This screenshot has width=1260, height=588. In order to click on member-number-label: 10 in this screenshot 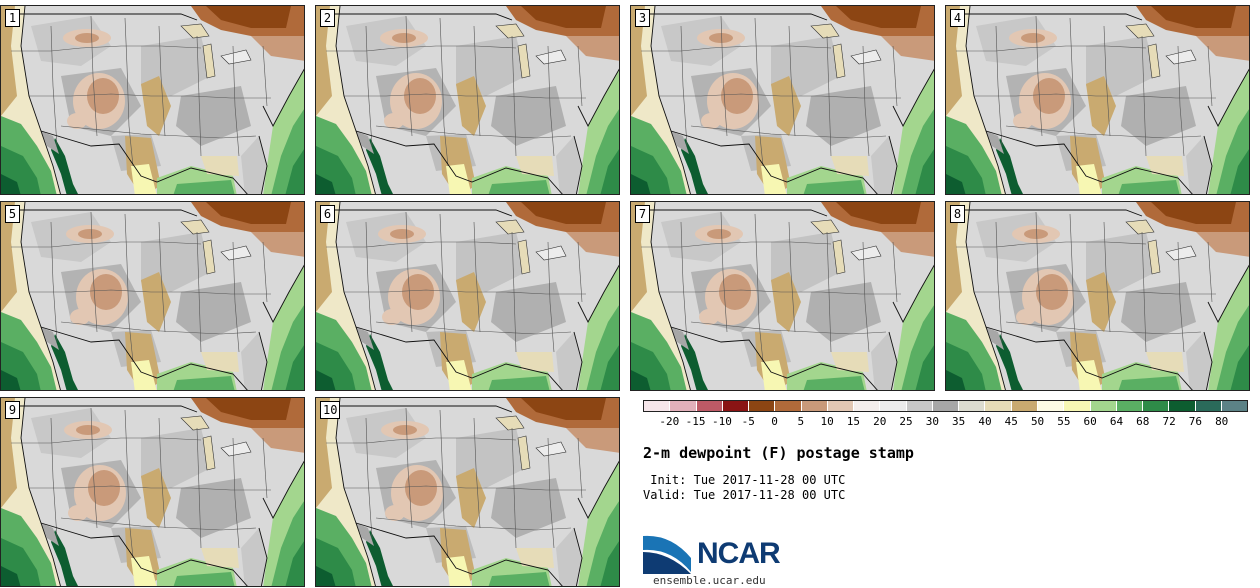, I will do `click(330, 410)`.